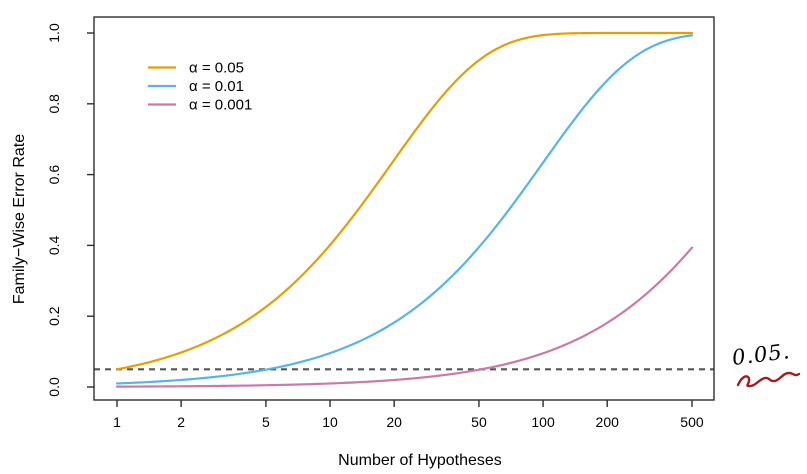 The image size is (807, 474). What do you see at coordinates (420, 460) in the screenshot?
I see `x-axis-title: Number of Hypotheses` at bounding box center [420, 460].